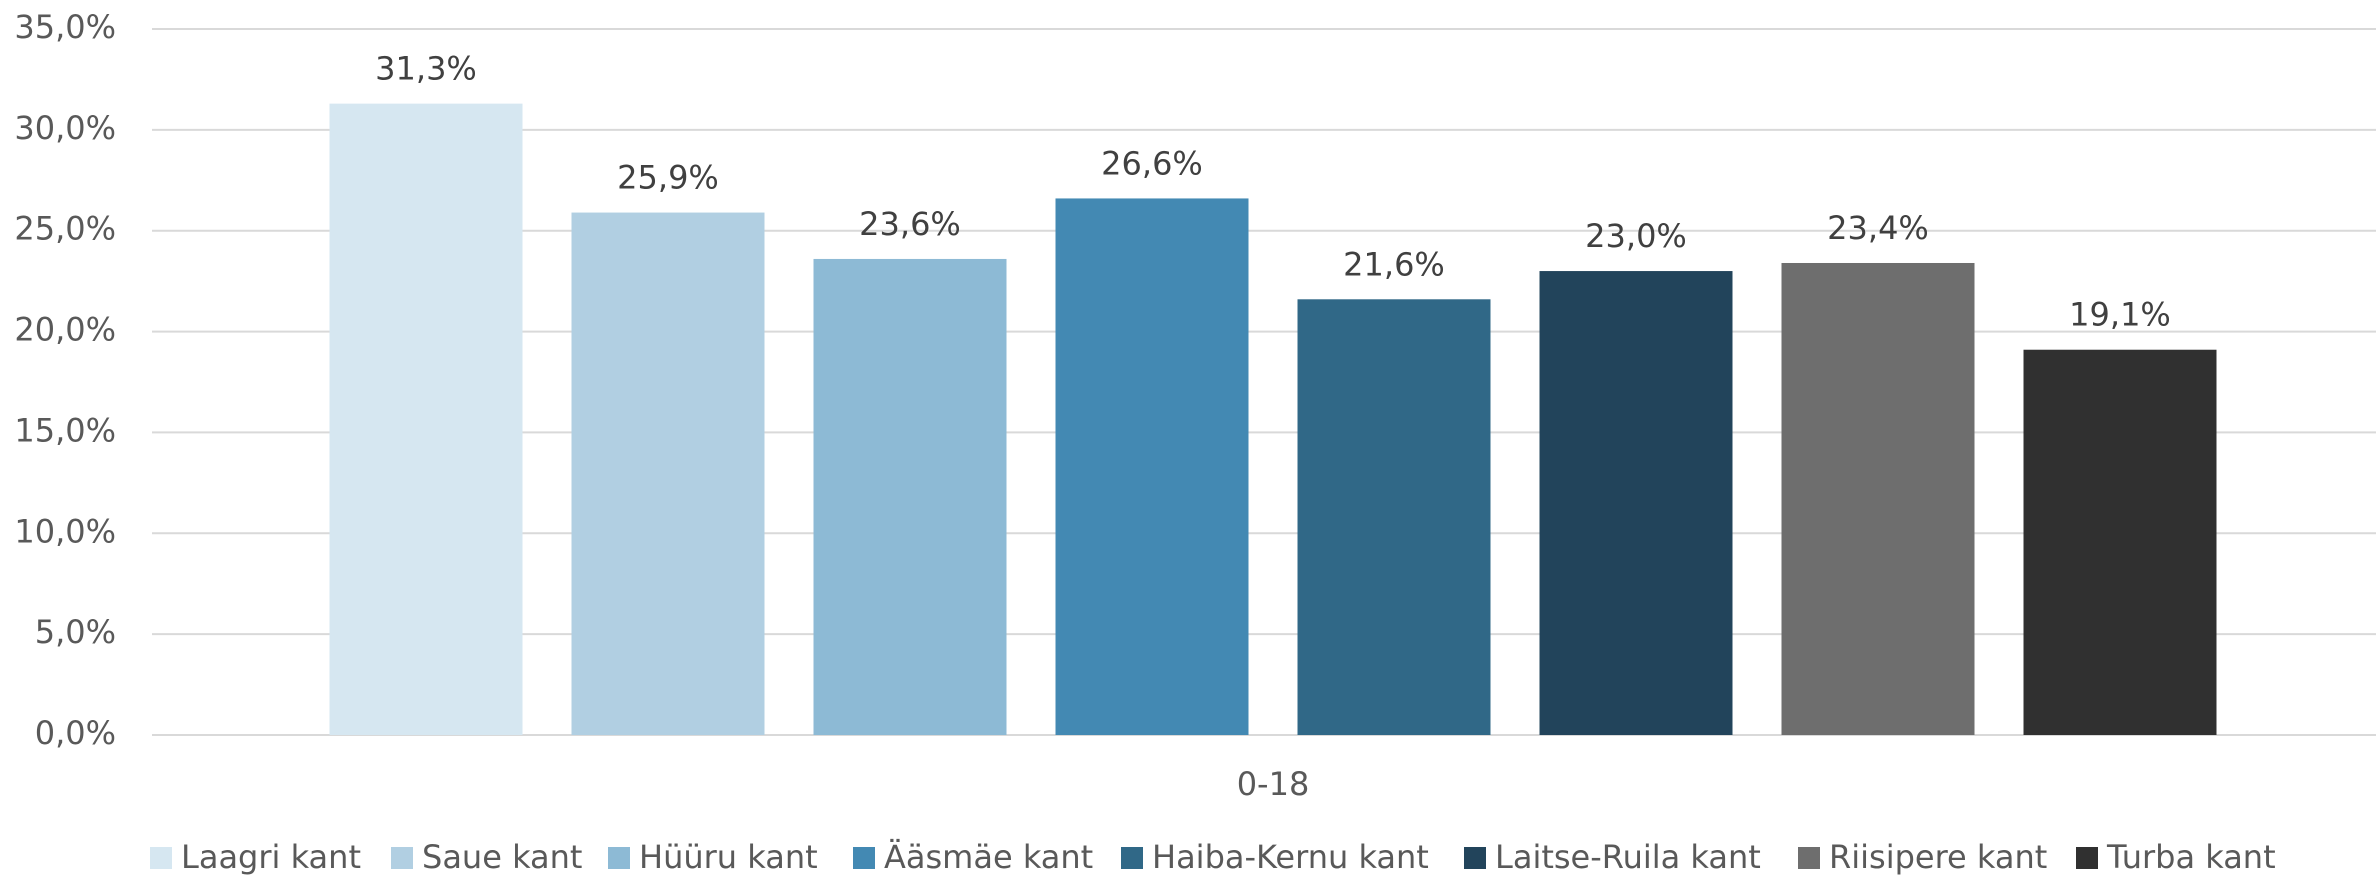  What do you see at coordinates (65, 330) in the screenshot?
I see `y-tick-label: 20,0%` at bounding box center [65, 330].